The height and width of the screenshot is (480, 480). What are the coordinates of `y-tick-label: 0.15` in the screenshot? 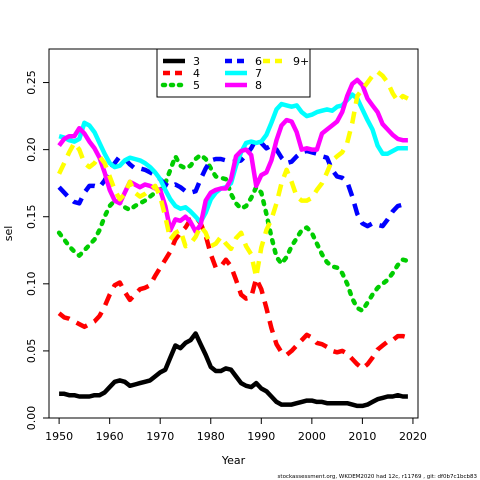 It's located at (31, 216).